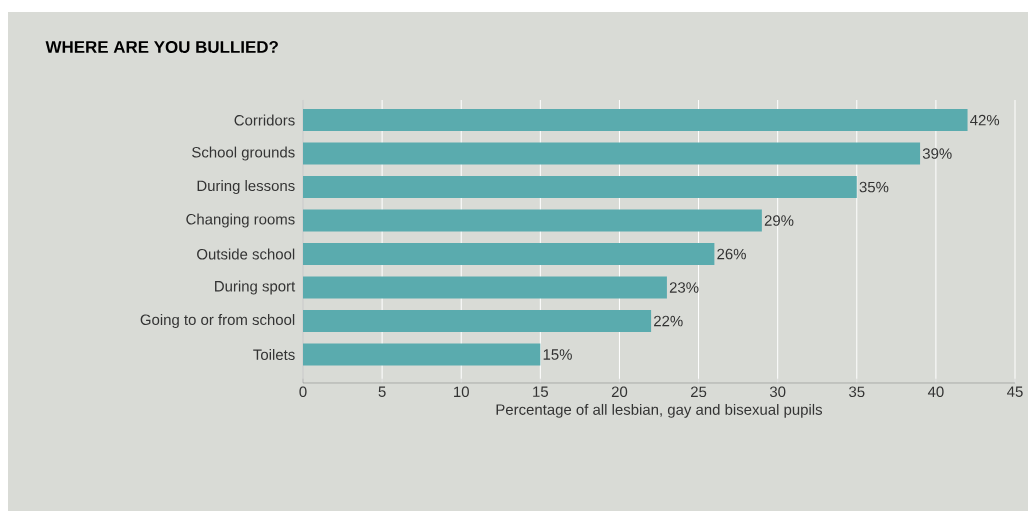 This screenshot has width=1028, height=511. I want to click on y-tick-label: Corridors, so click(264, 120).